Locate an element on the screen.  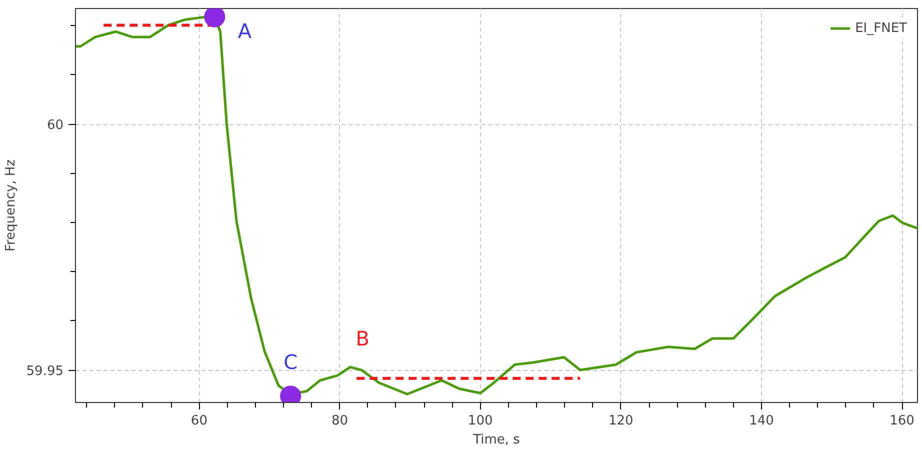
legend-label: EI_FNET is located at coordinates (881, 28).